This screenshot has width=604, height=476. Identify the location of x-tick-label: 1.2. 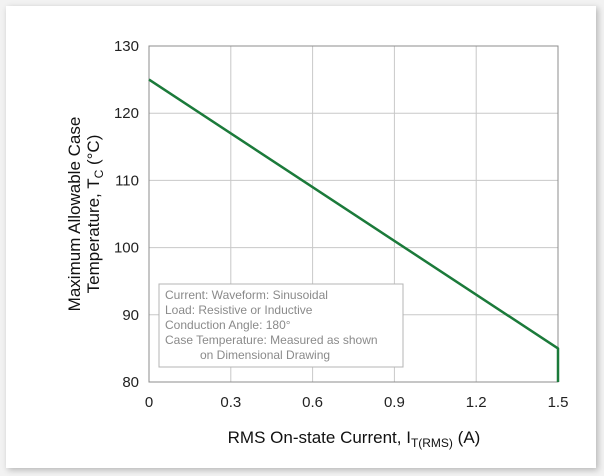
(476, 402).